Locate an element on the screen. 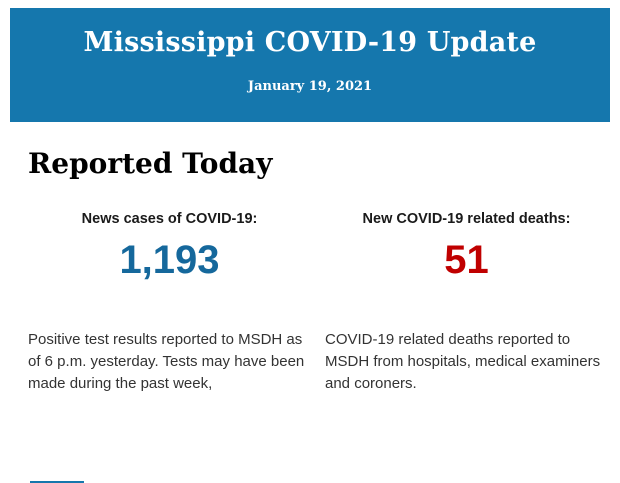  new-cases-label: News cases of COVID-19: is located at coordinates (169, 218).